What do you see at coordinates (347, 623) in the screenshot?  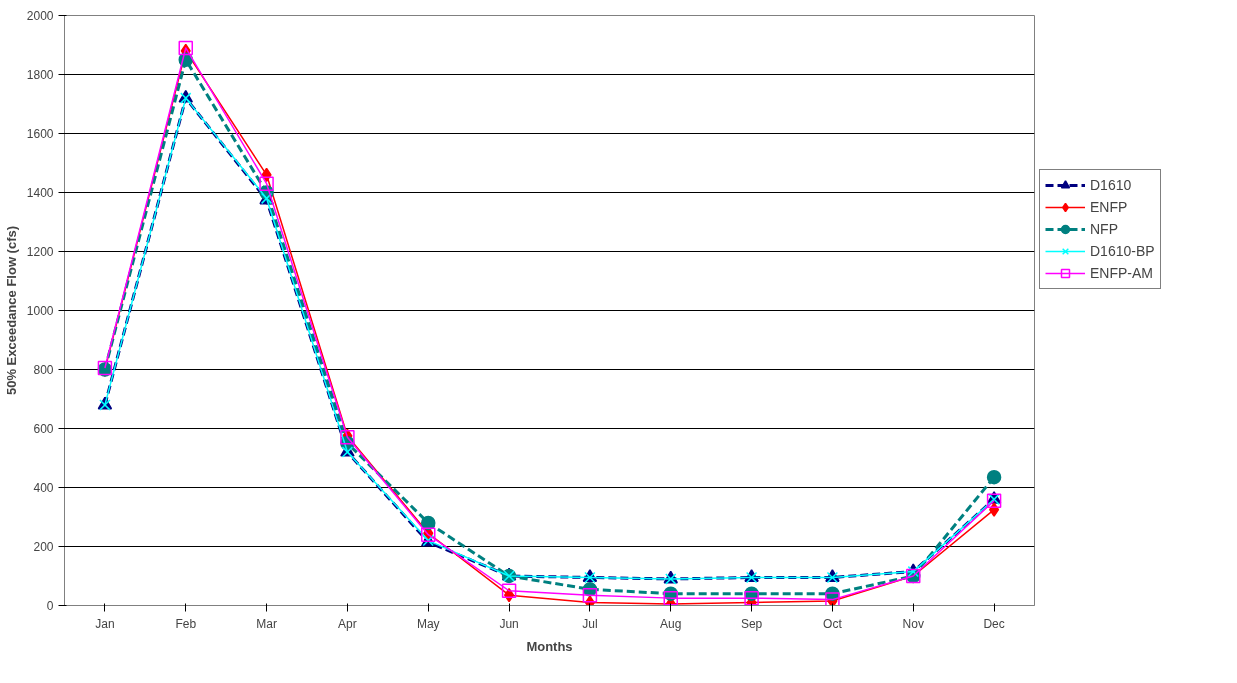 I see `x-tick-label: Apr` at bounding box center [347, 623].